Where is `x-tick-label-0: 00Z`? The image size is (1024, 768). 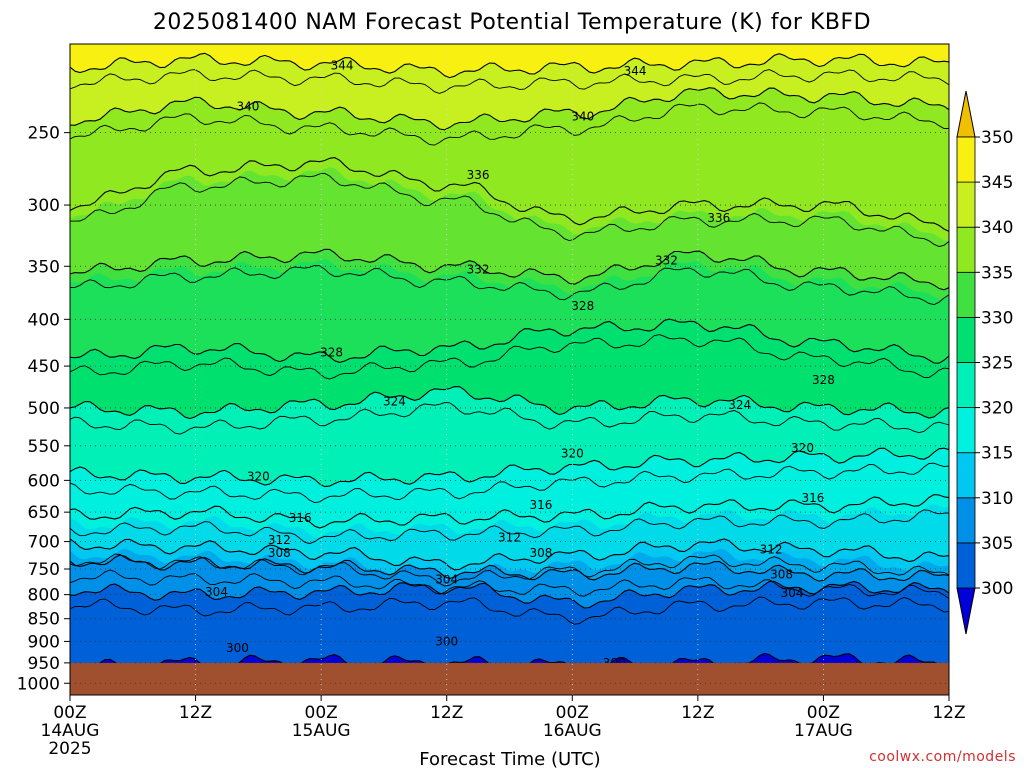 x-tick-label-0: 00Z is located at coordinates (69, 713).